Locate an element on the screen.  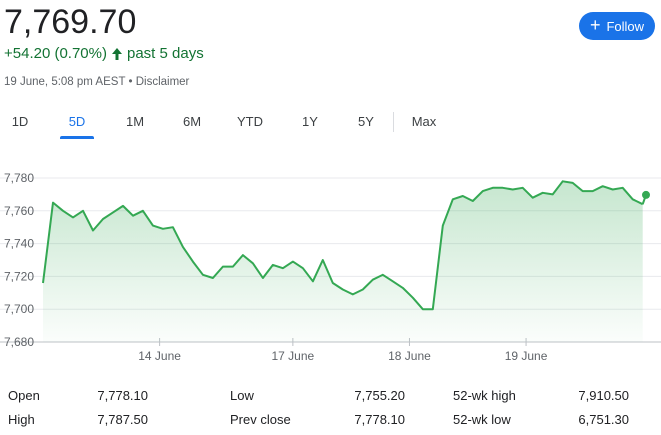
stat-label-52wk-low: 52-wk low is located at coordinates (482, 419).